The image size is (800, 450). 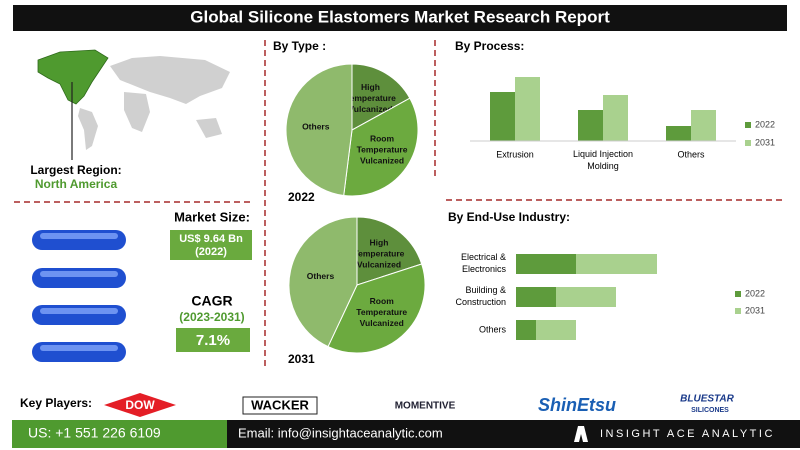 I want to click on footer-bg, so click(x=513, y=434).